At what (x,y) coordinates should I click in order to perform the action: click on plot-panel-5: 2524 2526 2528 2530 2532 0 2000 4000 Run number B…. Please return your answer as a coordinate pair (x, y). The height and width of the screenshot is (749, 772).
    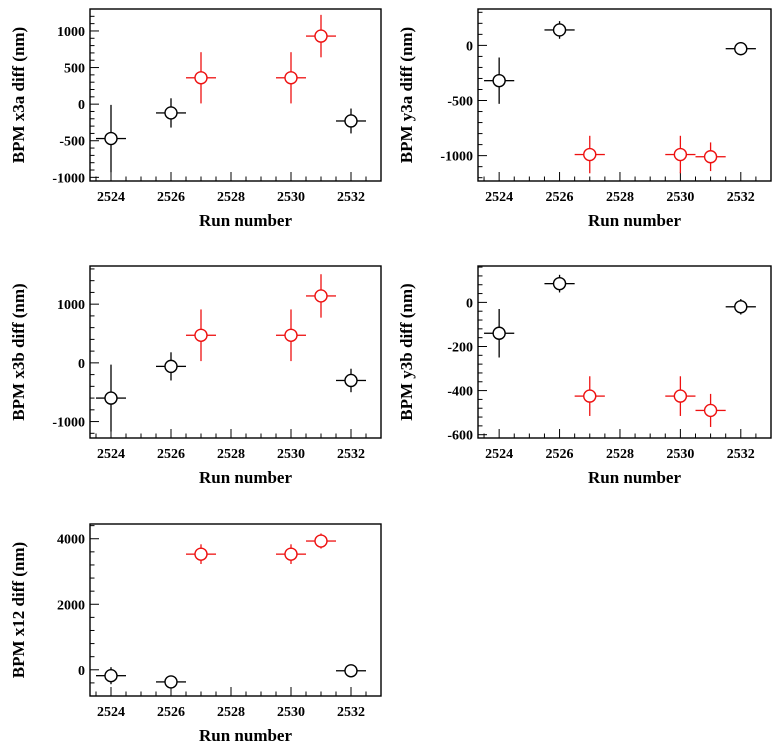
    Looking at the image, I should click on (195, 634).